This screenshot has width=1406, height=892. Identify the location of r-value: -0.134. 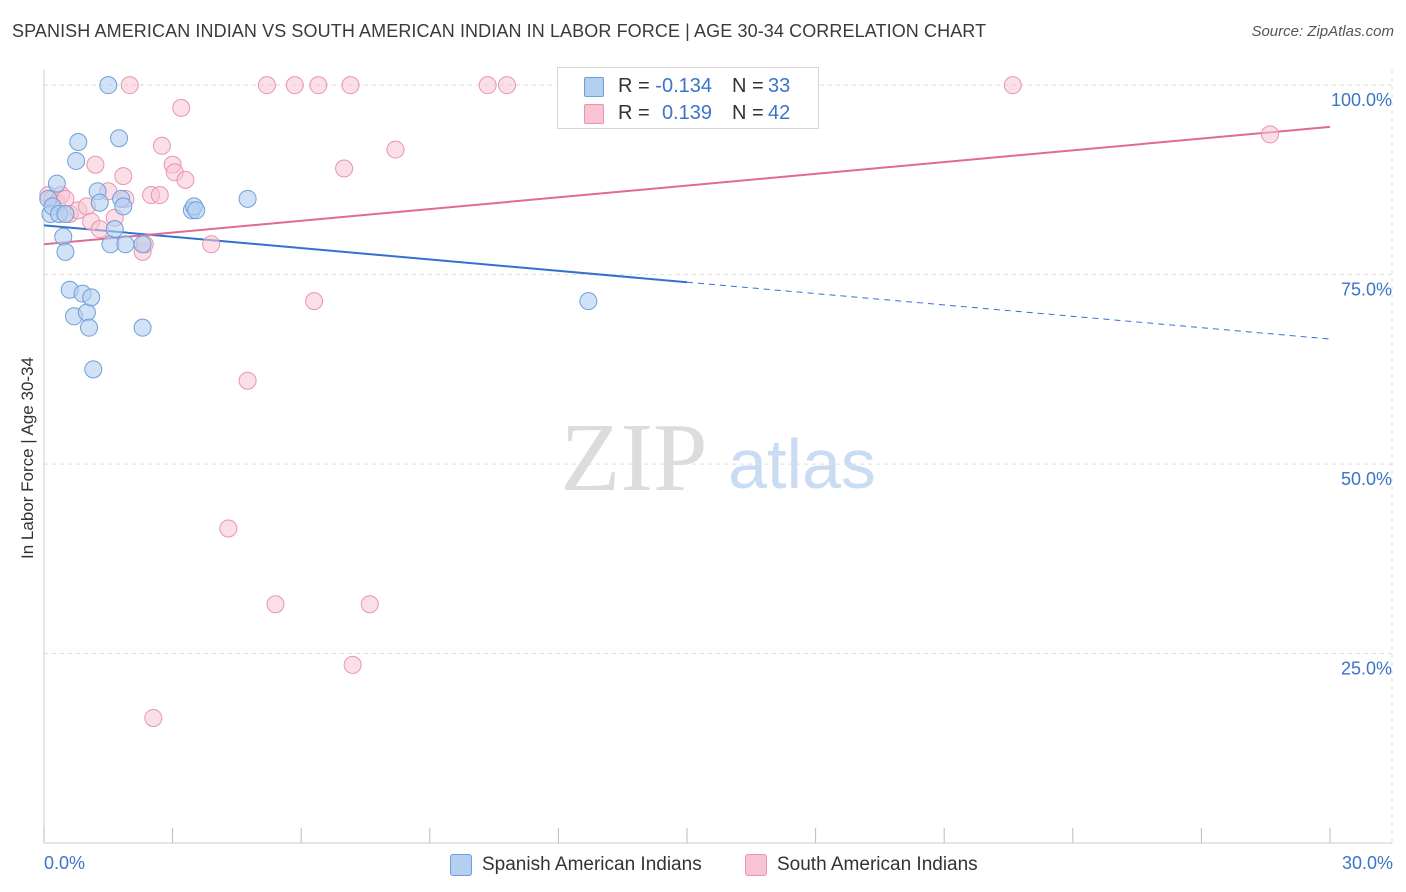
(683, 86).